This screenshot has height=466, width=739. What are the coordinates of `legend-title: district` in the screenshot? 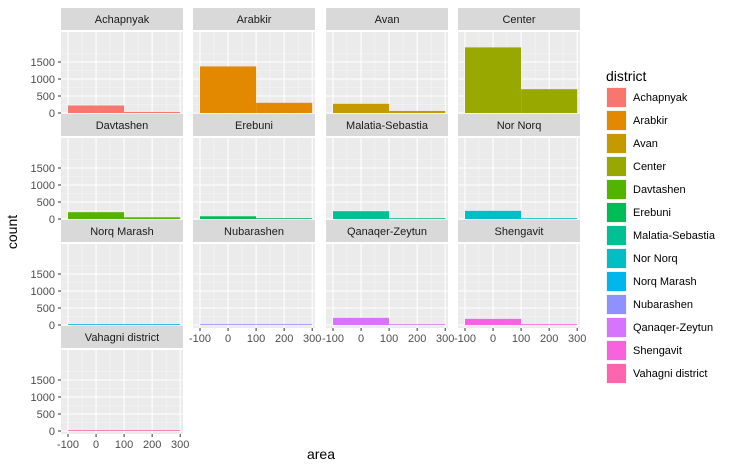 It's located at (626, 76).